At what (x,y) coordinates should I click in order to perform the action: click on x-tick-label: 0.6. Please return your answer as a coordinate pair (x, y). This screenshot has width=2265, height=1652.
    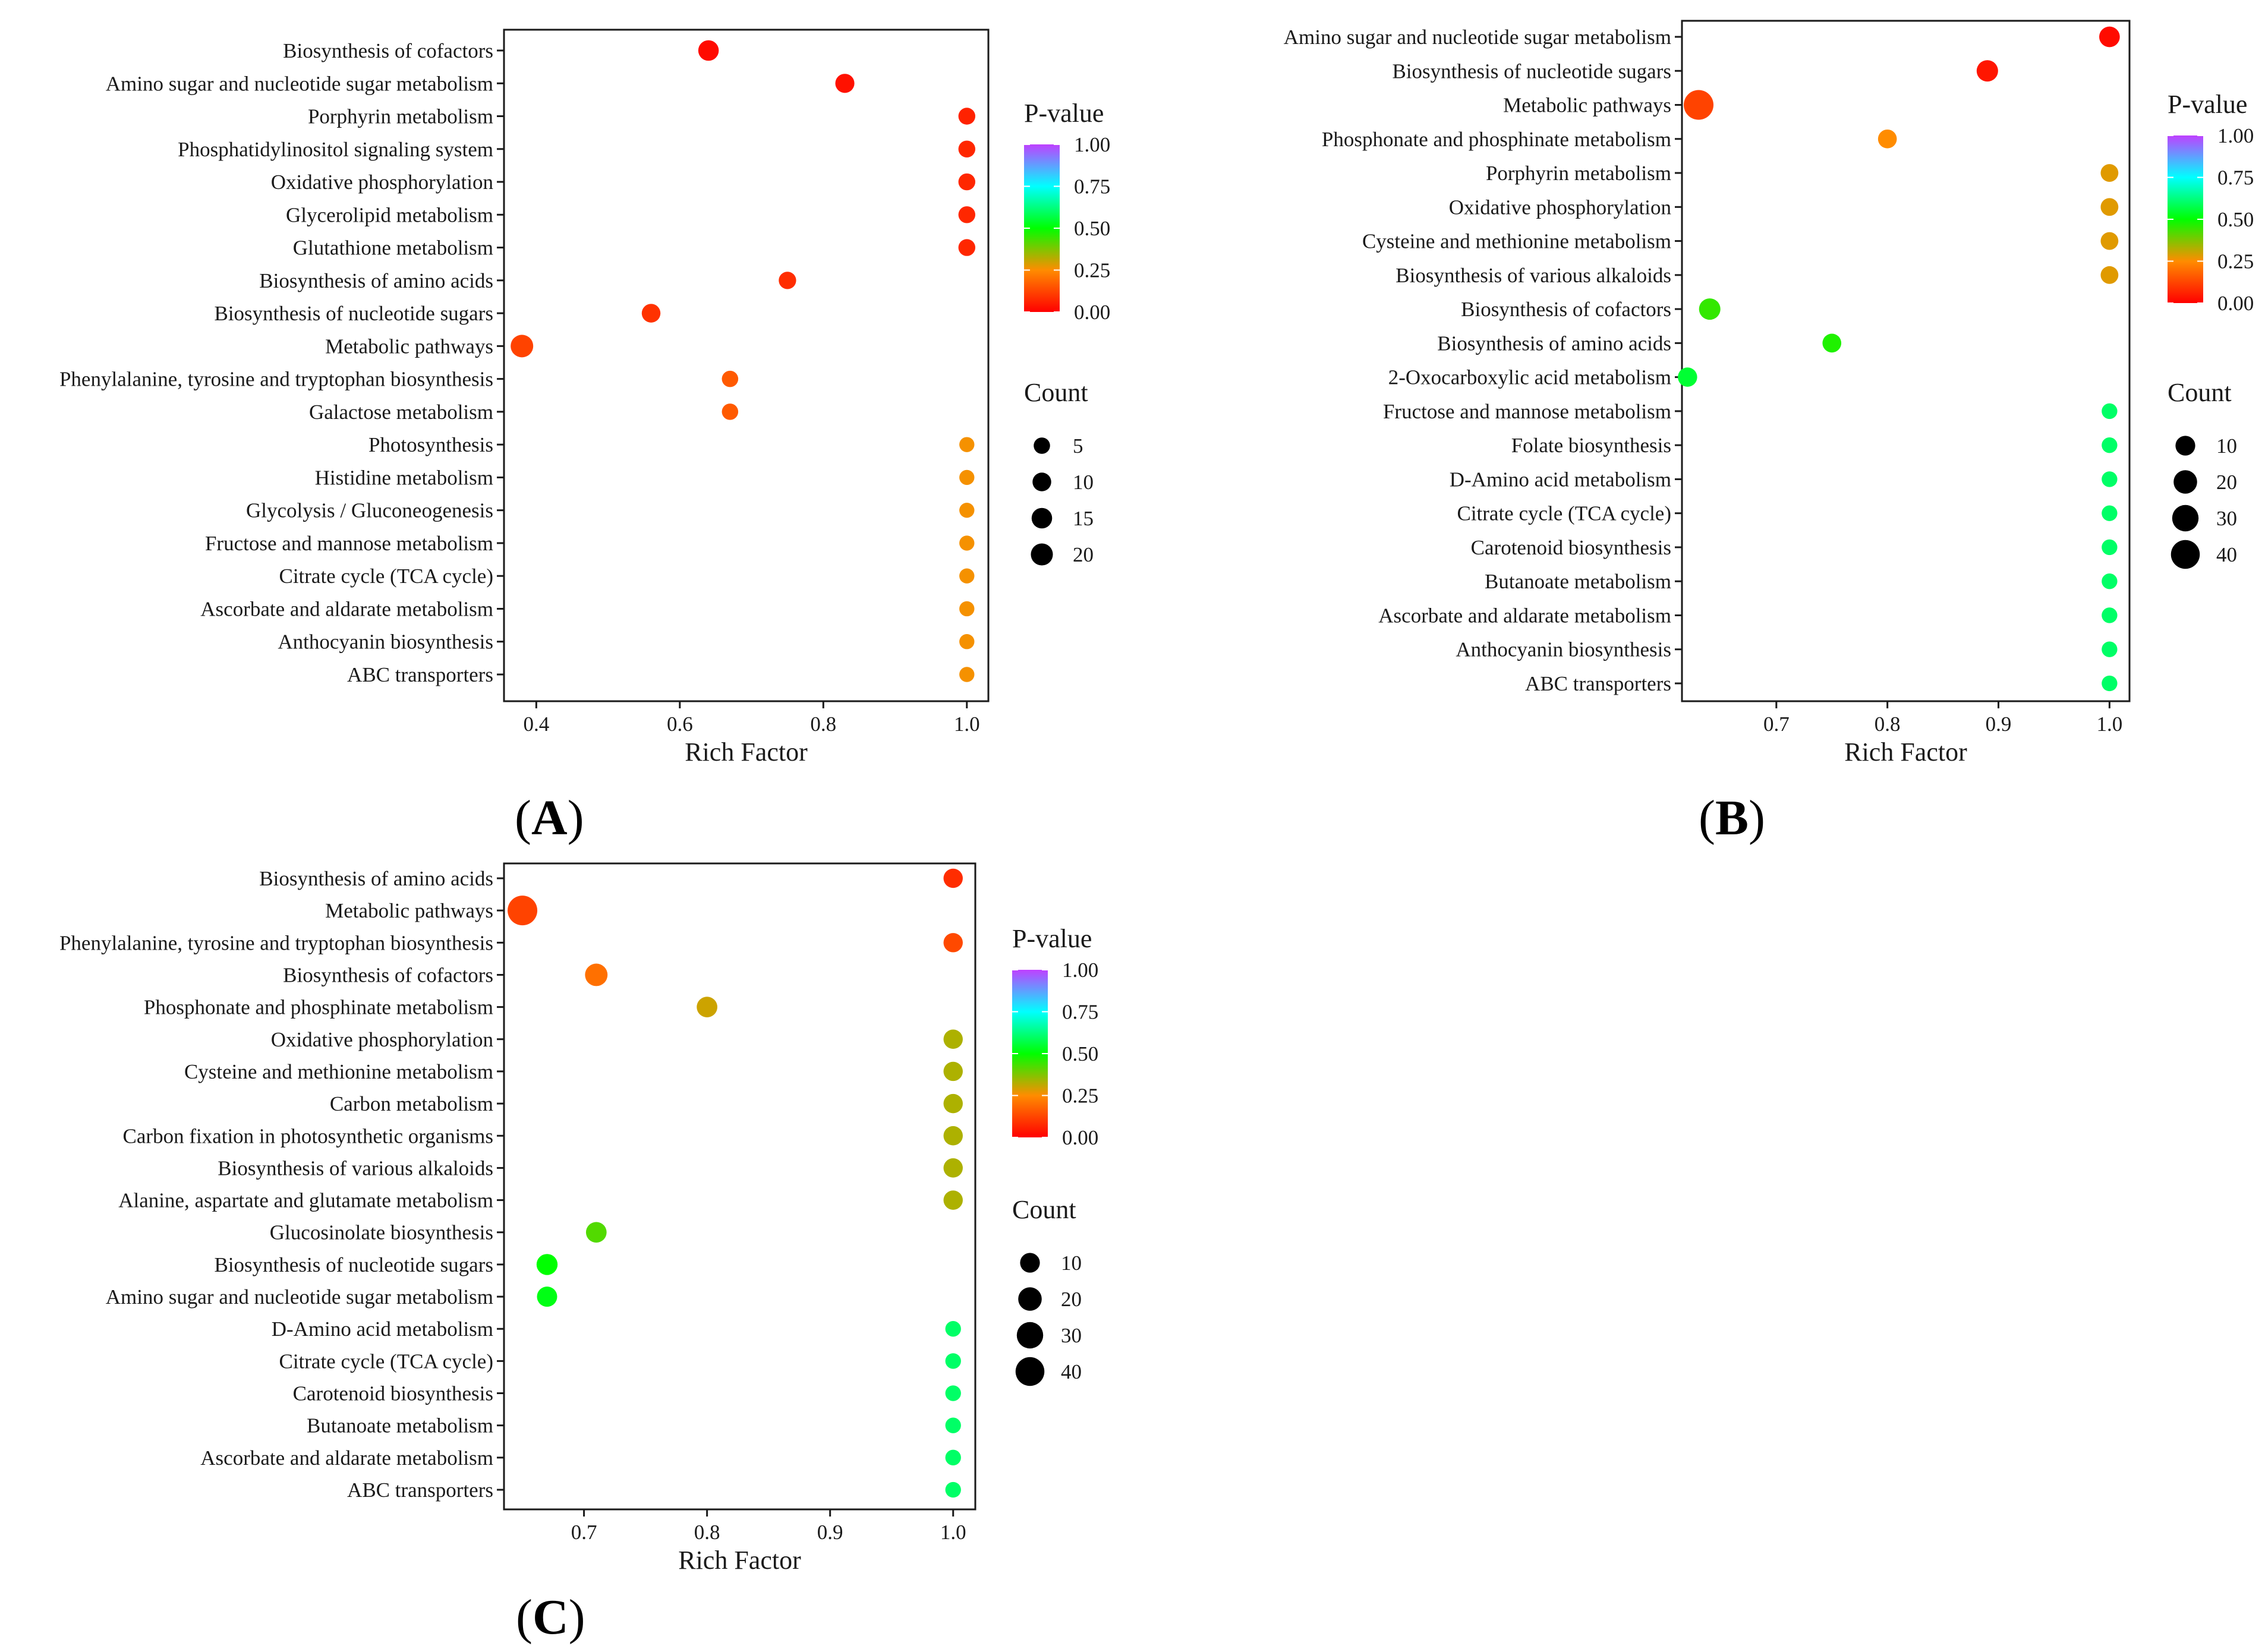
    Looking at the image, I should click on (680, 724).